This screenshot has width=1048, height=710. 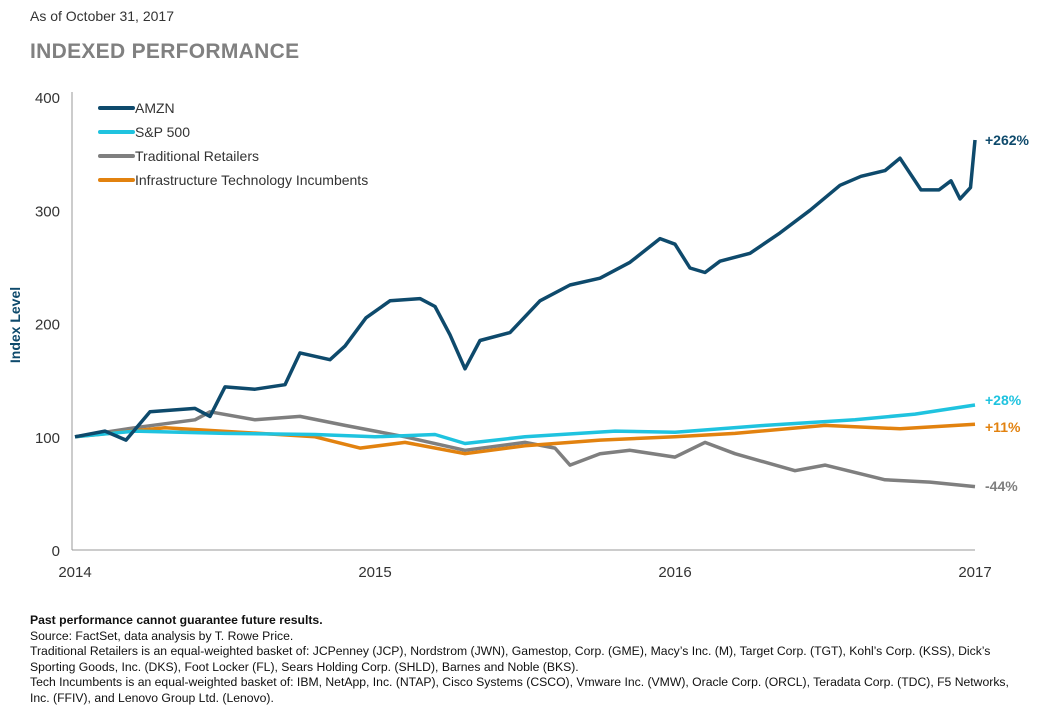 What do you see at coordinates (47, 325) in the screenshot?
I see `y-tick-label: 200` at bounding box center [47, 325].